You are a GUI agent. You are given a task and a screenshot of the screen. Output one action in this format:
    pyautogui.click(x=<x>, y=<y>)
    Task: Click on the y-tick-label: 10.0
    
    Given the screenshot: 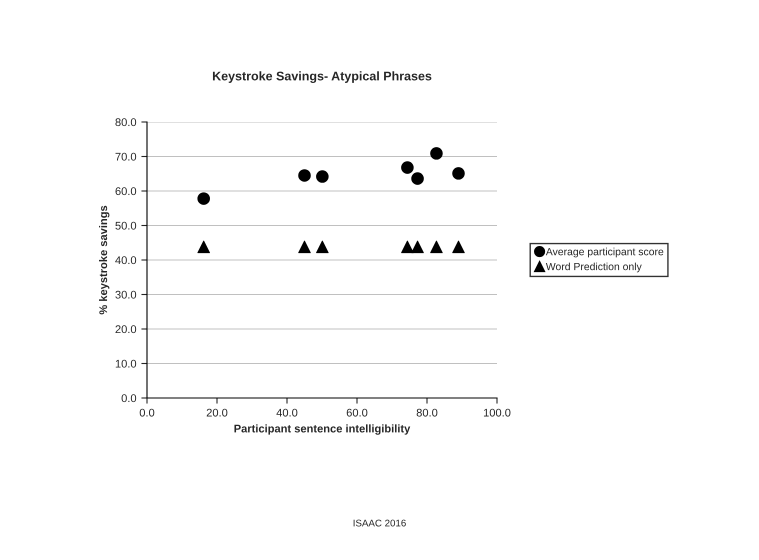 What is the action you would take?
    pyautogui.click(x=126, y=364)
    